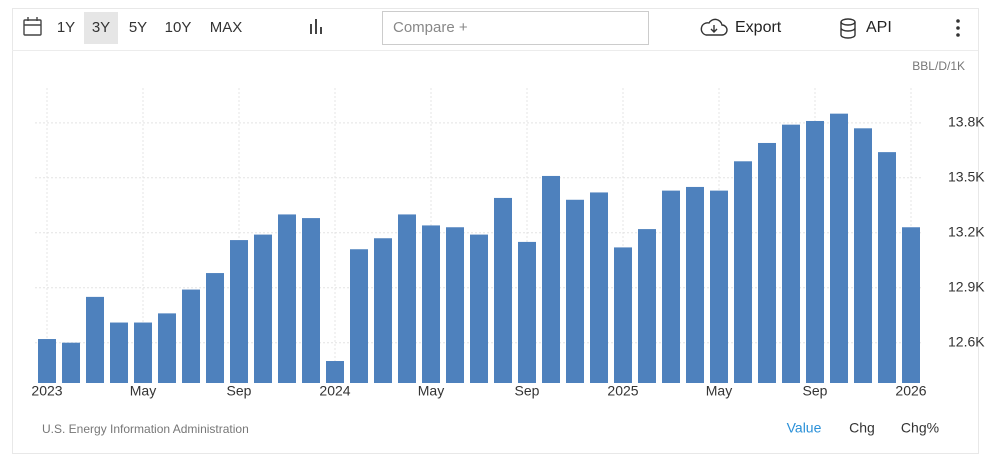 This screenshot has width=989, height=459. I want to click on export-button: Export, so click(758, 27).